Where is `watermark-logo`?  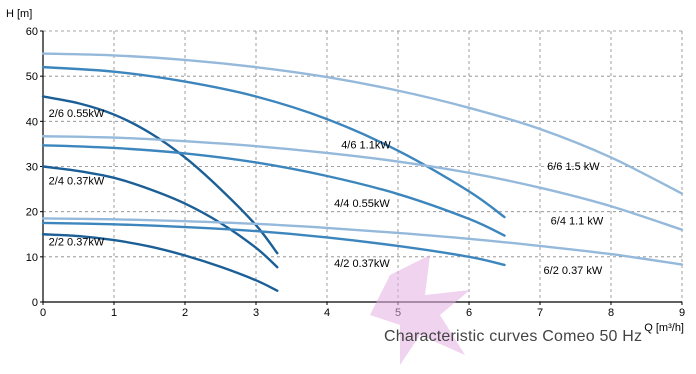 watermark-logo is located at coordinates (420, 310).